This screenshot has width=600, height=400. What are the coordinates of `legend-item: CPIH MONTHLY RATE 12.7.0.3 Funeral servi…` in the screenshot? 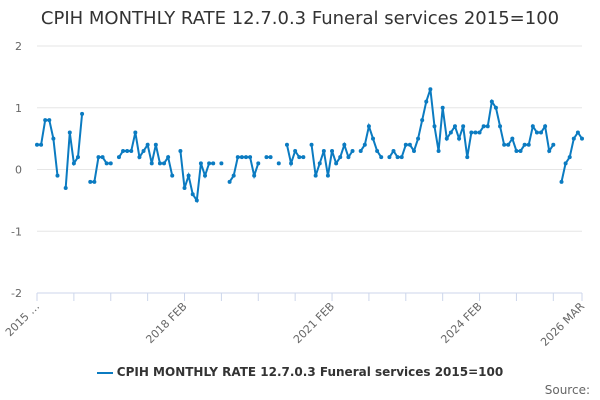 It's located at (300, 372).